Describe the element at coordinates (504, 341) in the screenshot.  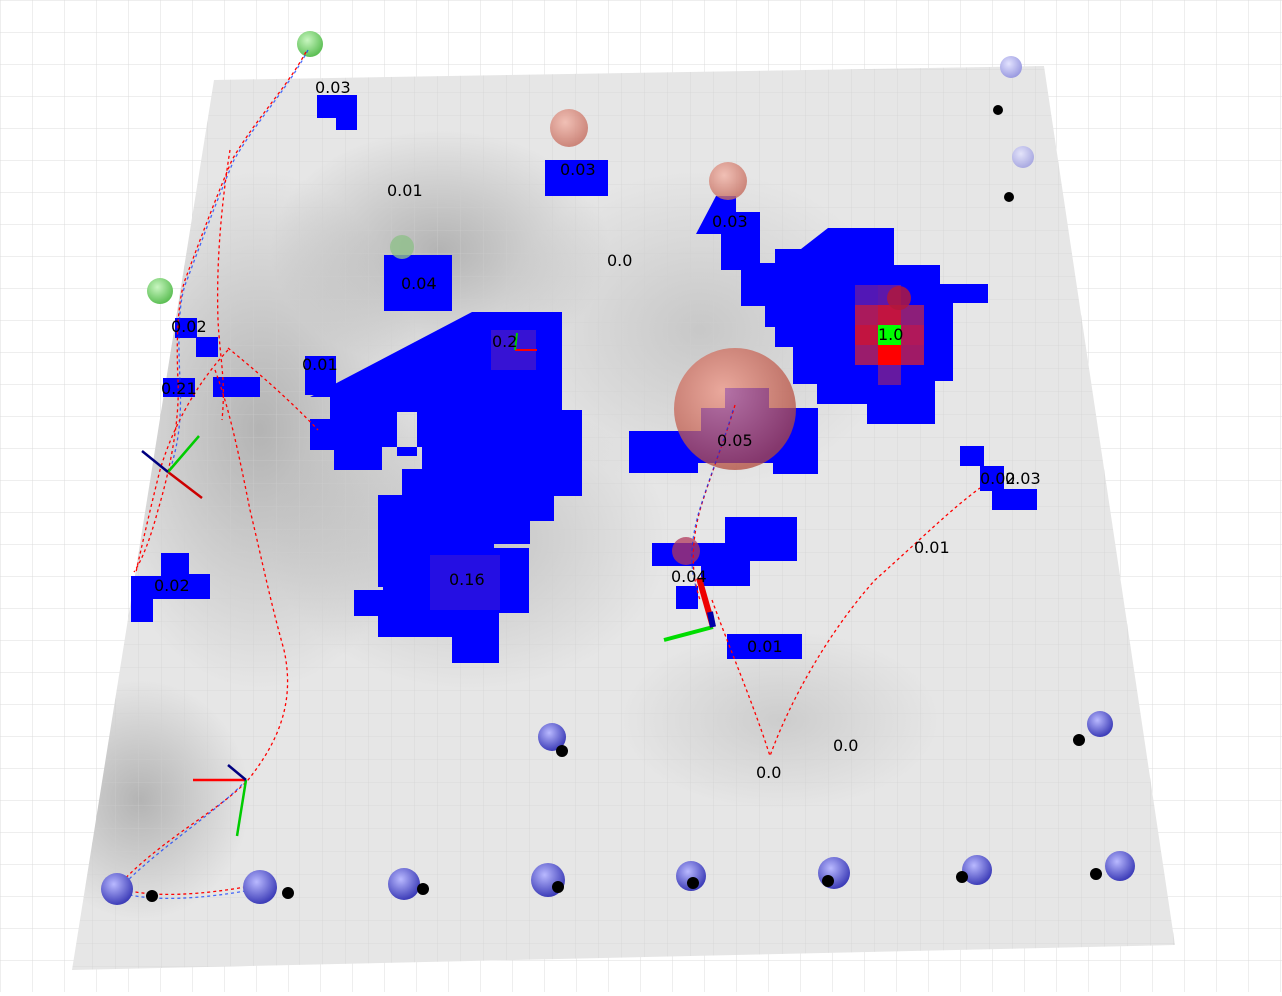
I see `value-label: 0.2` at that location.